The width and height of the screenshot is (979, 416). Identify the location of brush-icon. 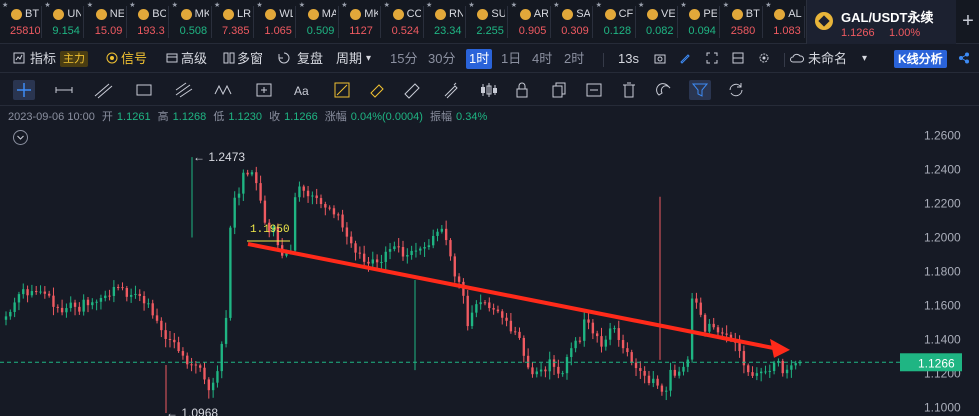
(342, 90).